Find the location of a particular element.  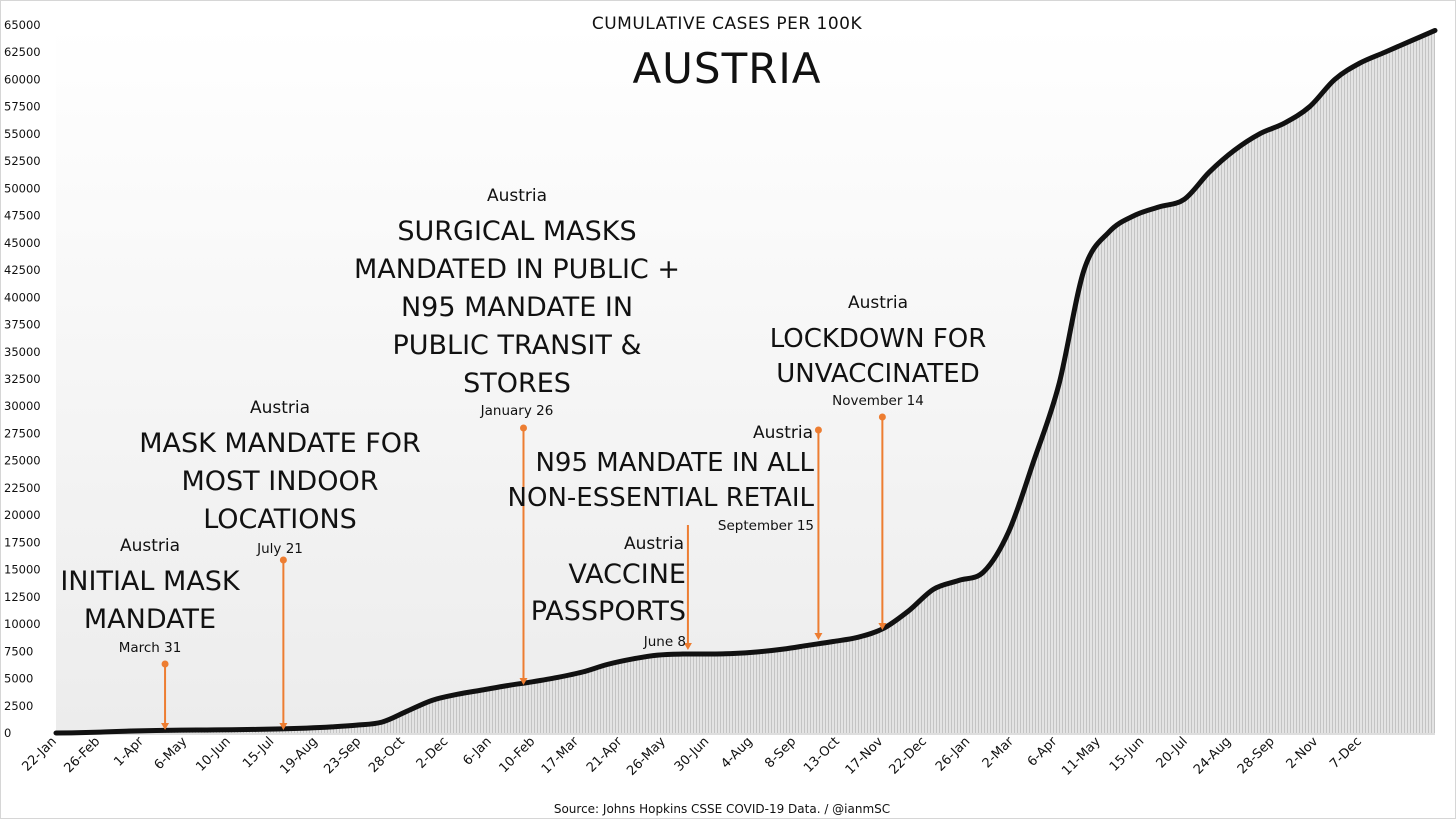

y-tick-label: 60000 is located at coordinates (22, 79).